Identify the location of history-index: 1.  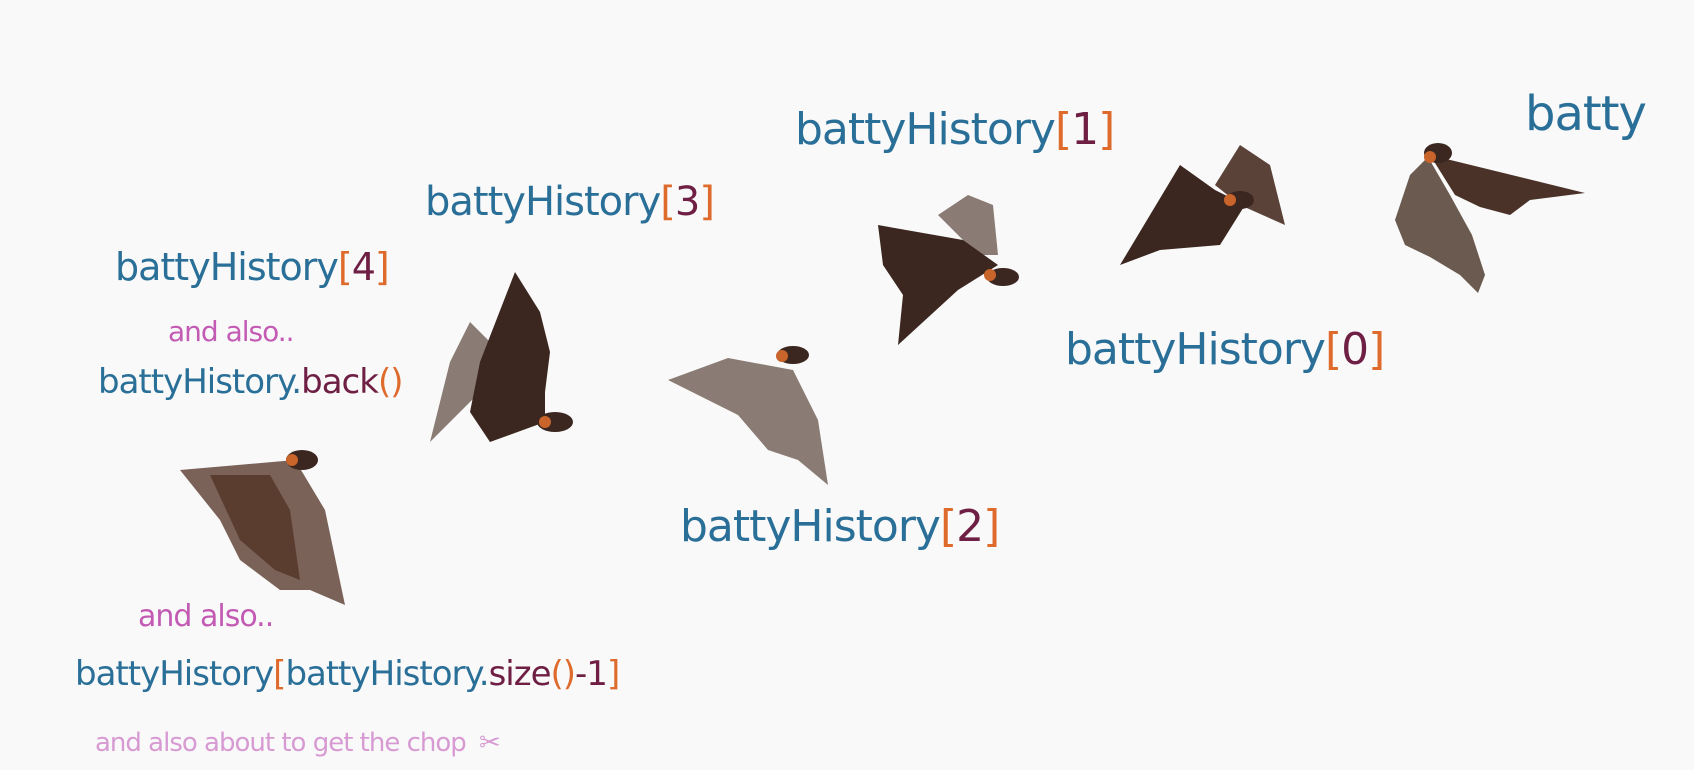
(1085, 129).